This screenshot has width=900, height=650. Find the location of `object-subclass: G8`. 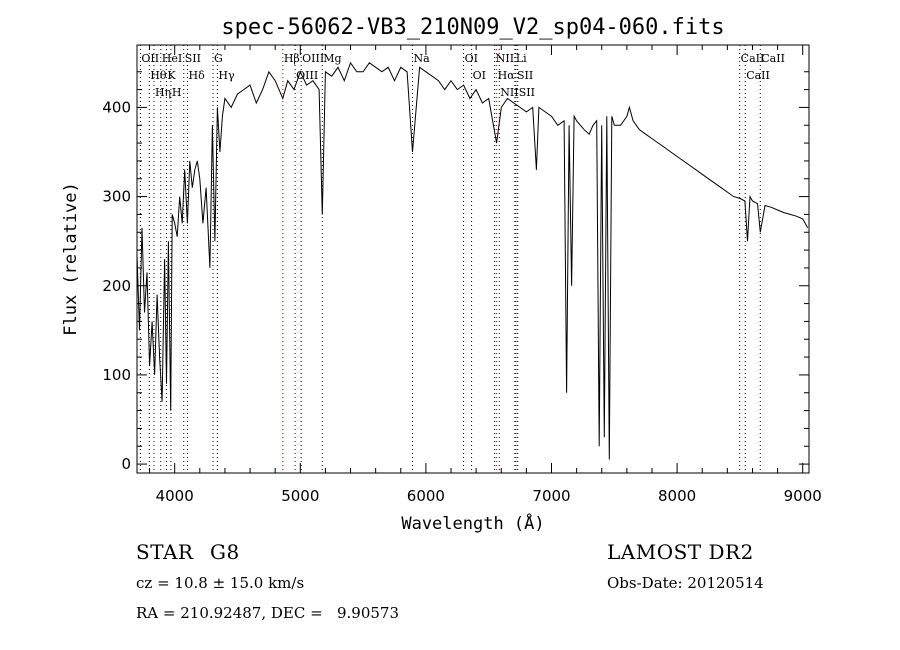

object-subclass: G8 is located at coordinates (225, 552).